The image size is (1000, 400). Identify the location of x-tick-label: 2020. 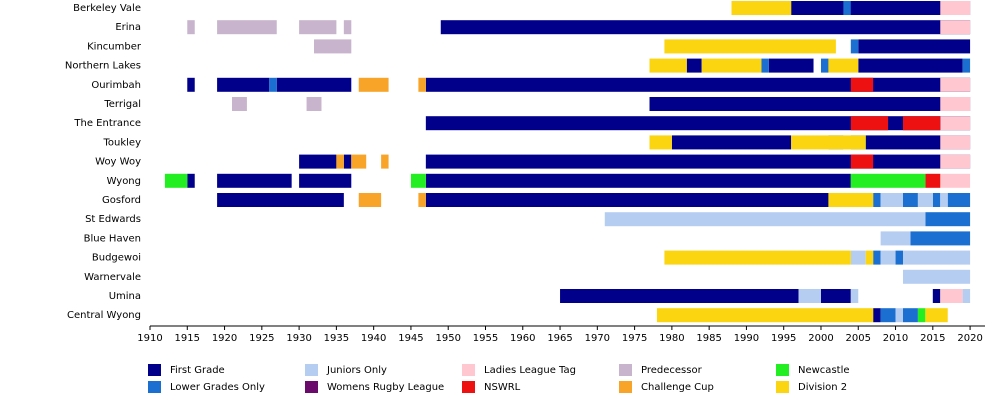
(969, 338).